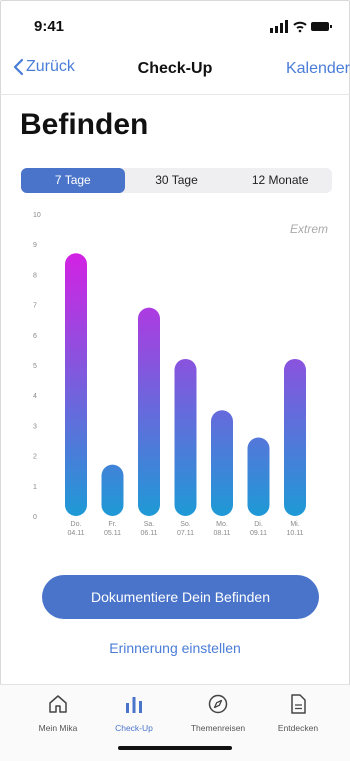  What do you see at coordinates (175, 25) in the screenshot?
I see `status-bar: 9:41` at bounding box center [175, 25].